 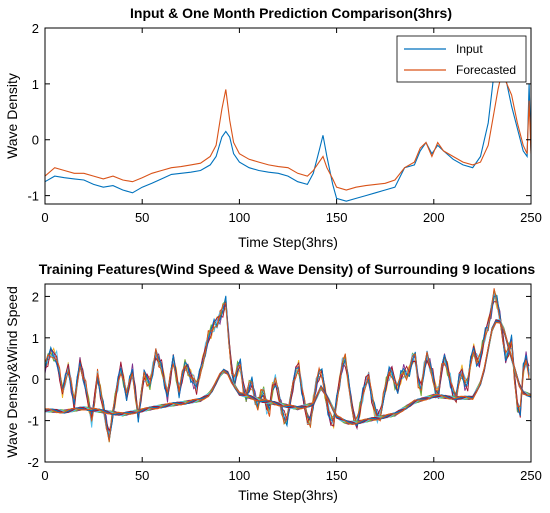 I want to click on chart-bottom-xlabel: Time Step(3hrs), so click(x=288, y=495).